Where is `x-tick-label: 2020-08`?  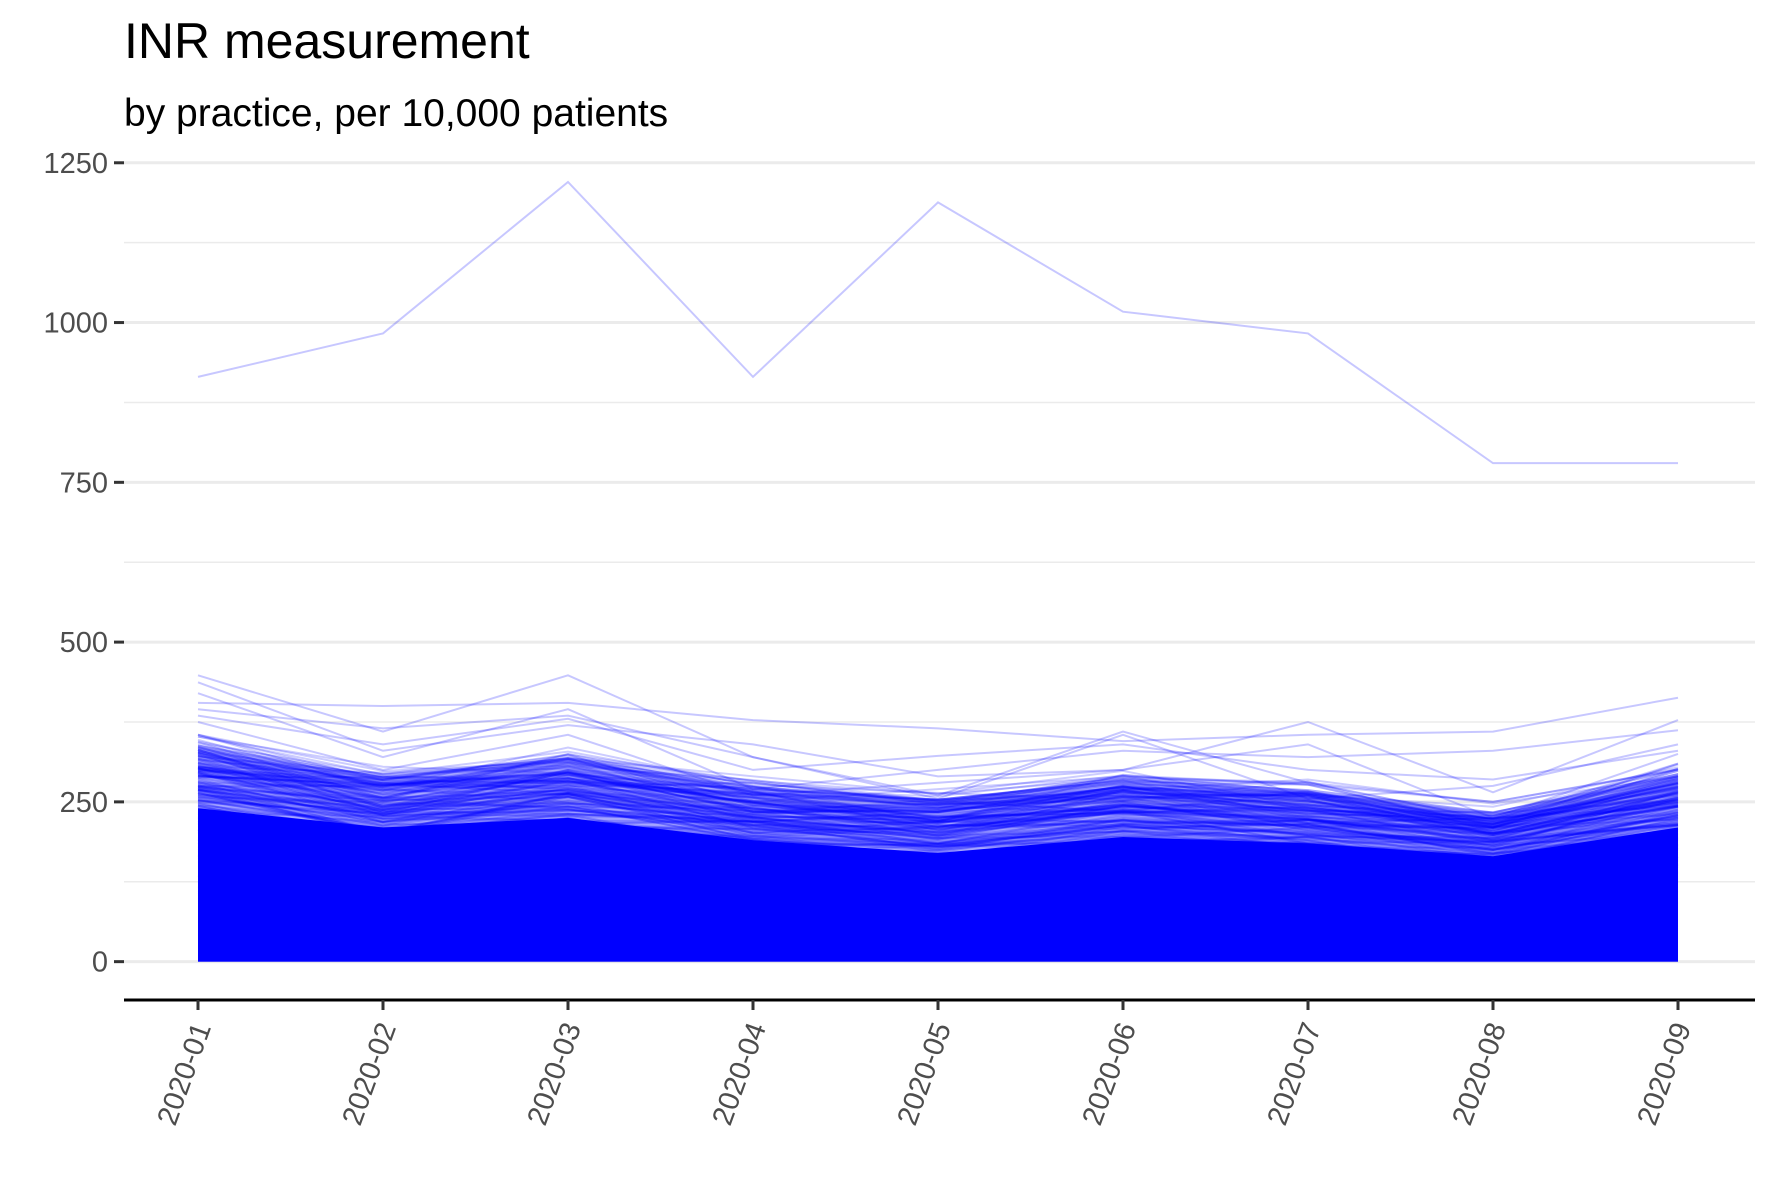
x-tick-label: 2020-08 is located at coordinates (1479, 1074).